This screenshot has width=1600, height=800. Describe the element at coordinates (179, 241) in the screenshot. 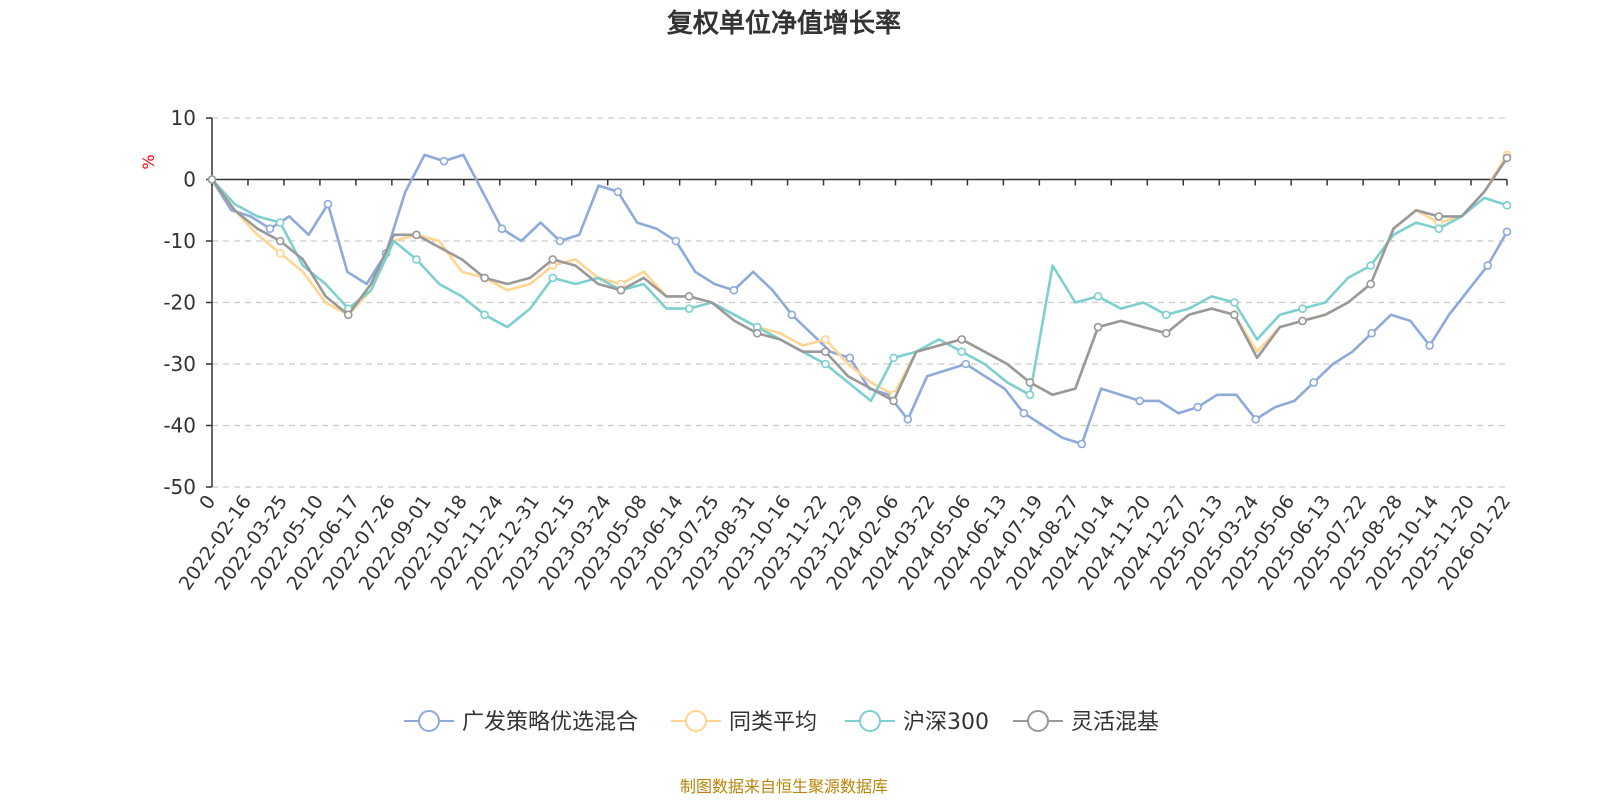

I see `y-tick-label-2: -10` at that location.